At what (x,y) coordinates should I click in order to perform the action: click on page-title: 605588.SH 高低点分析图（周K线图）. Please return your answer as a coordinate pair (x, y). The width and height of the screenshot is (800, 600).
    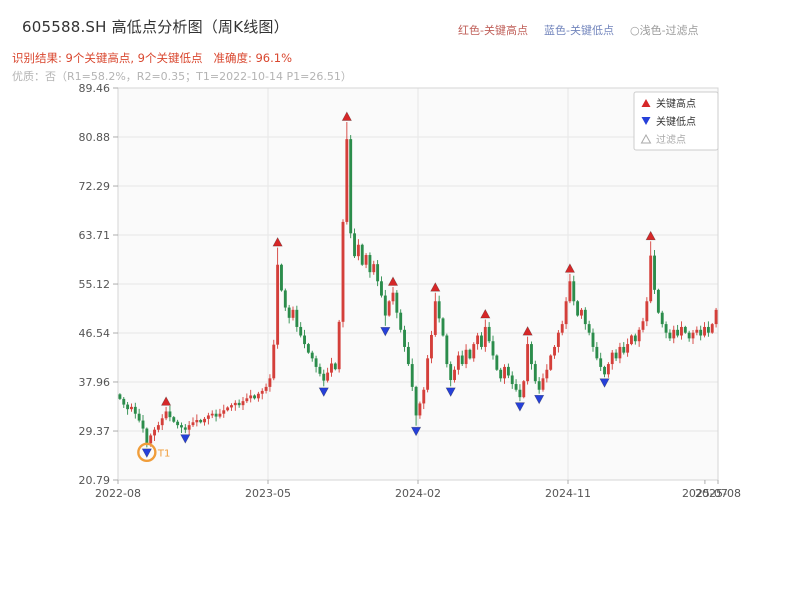
    Looking at the image, I should click on (155, 27).